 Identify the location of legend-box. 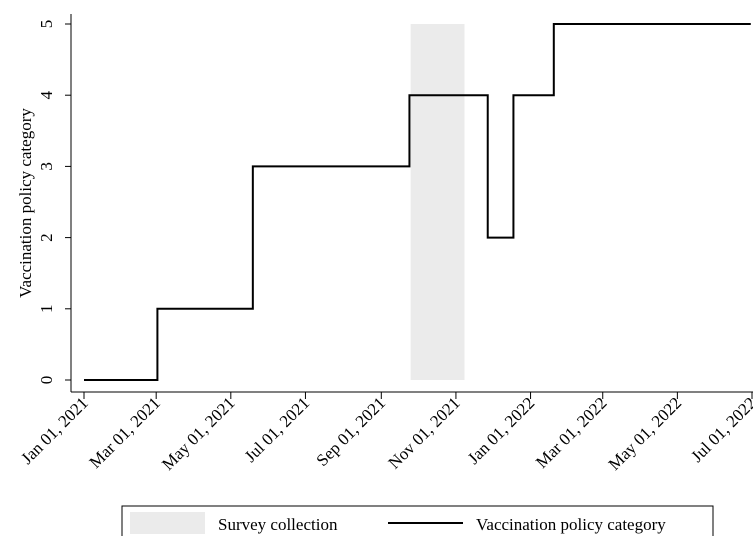
(417, 520).